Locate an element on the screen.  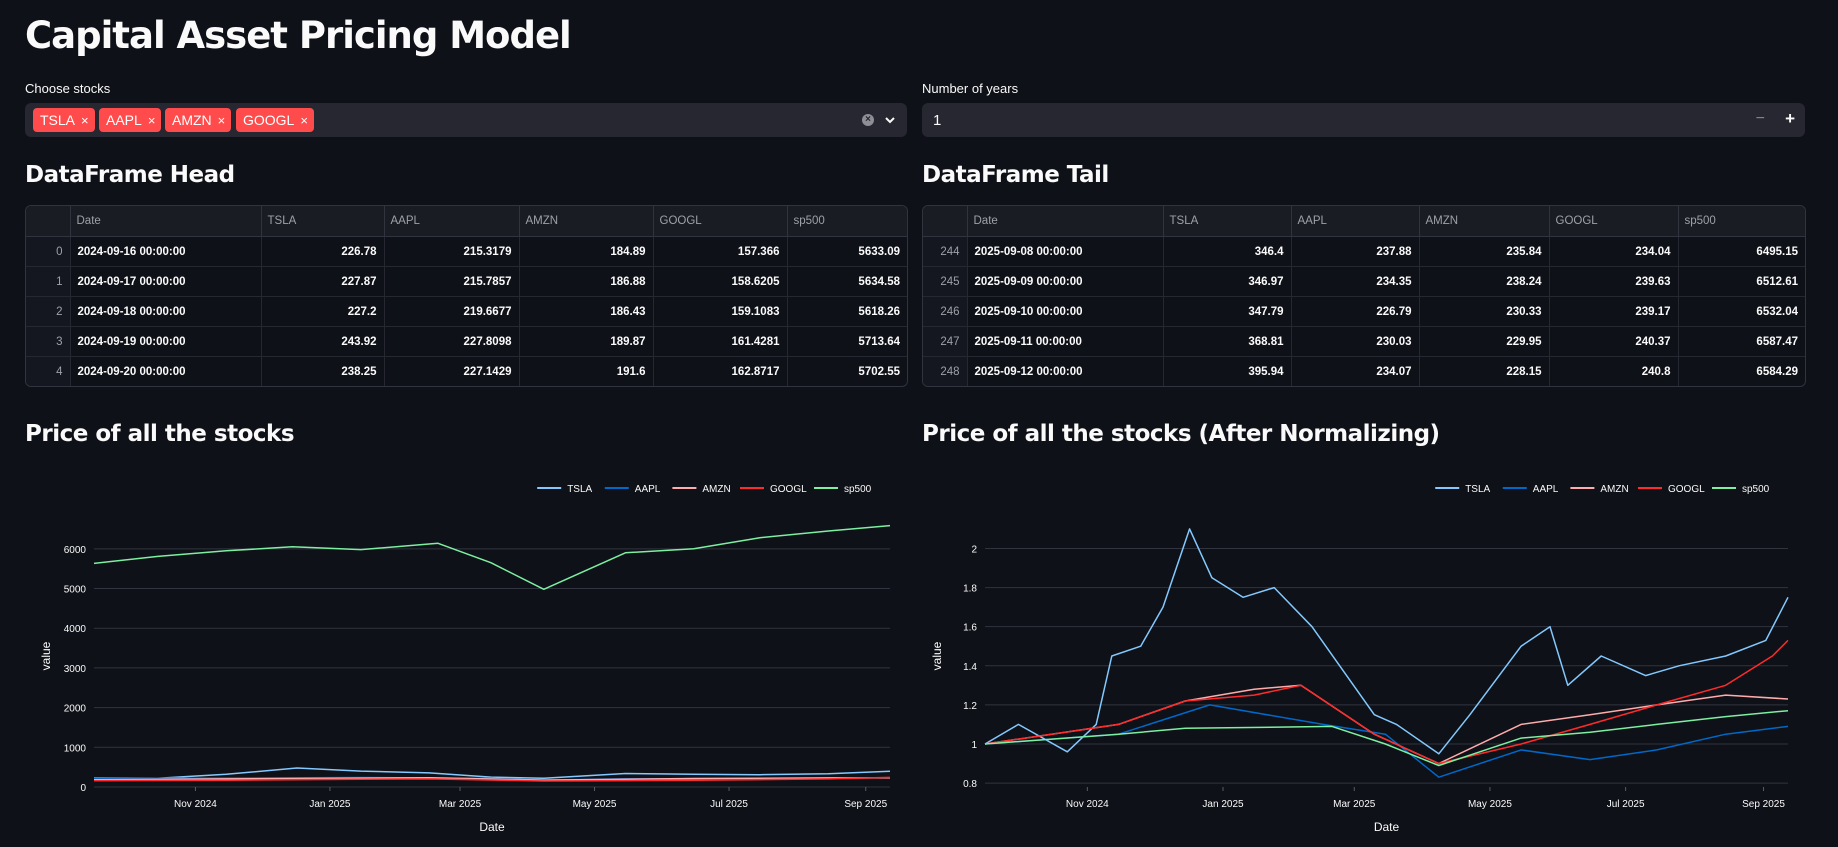
table-cell: 243.92 is located at coordinates (323, 341).